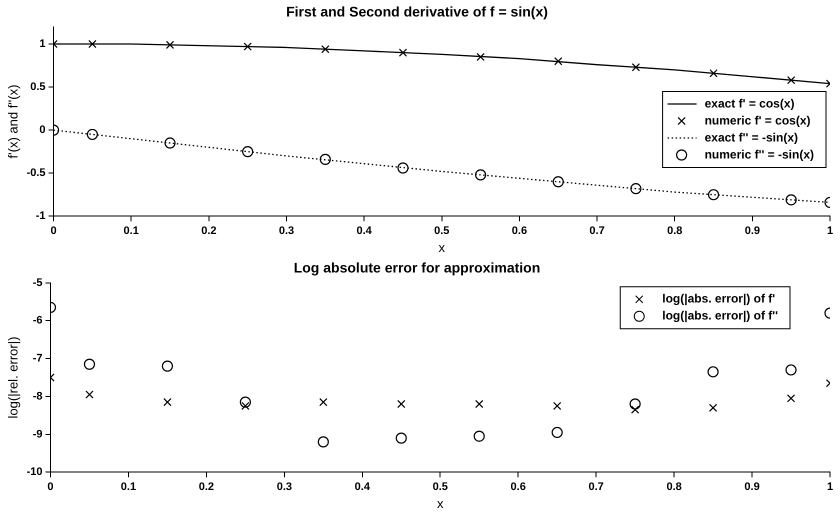 The image size is (840, 512). I want to click on legend-label: exact f' = cos(x), so click(749, 103).